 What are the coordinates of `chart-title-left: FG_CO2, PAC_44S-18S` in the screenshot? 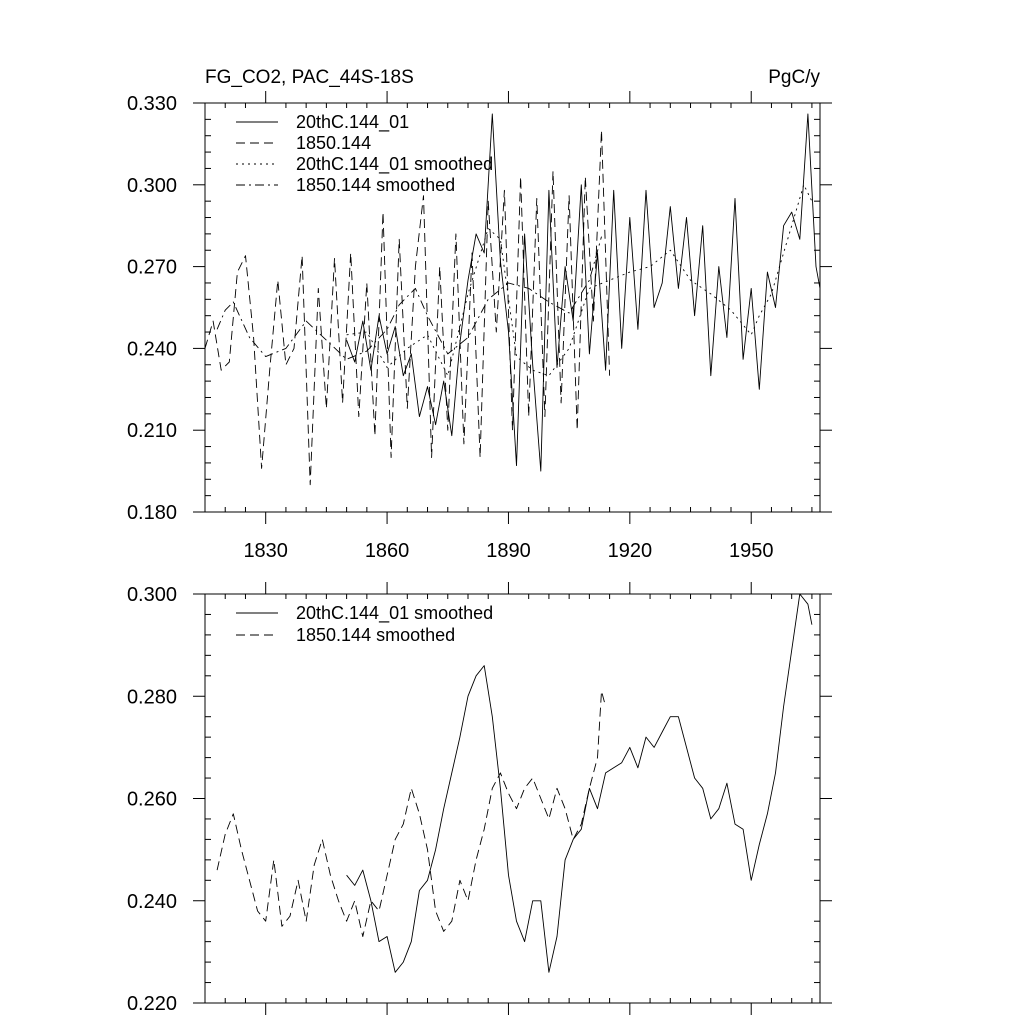 It's located at (309, 77).